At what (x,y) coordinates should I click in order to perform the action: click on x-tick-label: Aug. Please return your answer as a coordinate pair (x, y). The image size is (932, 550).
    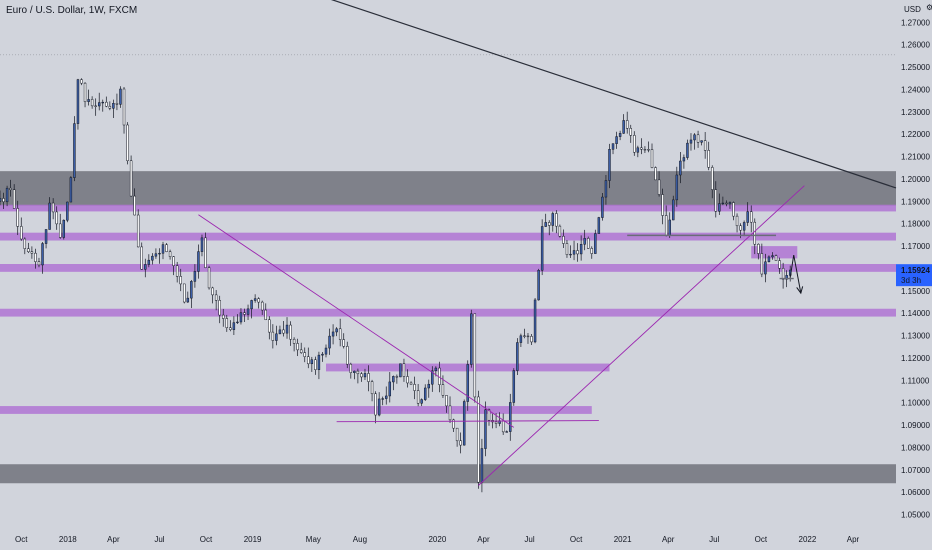
    Looking at the image, I should click on (360, 539).